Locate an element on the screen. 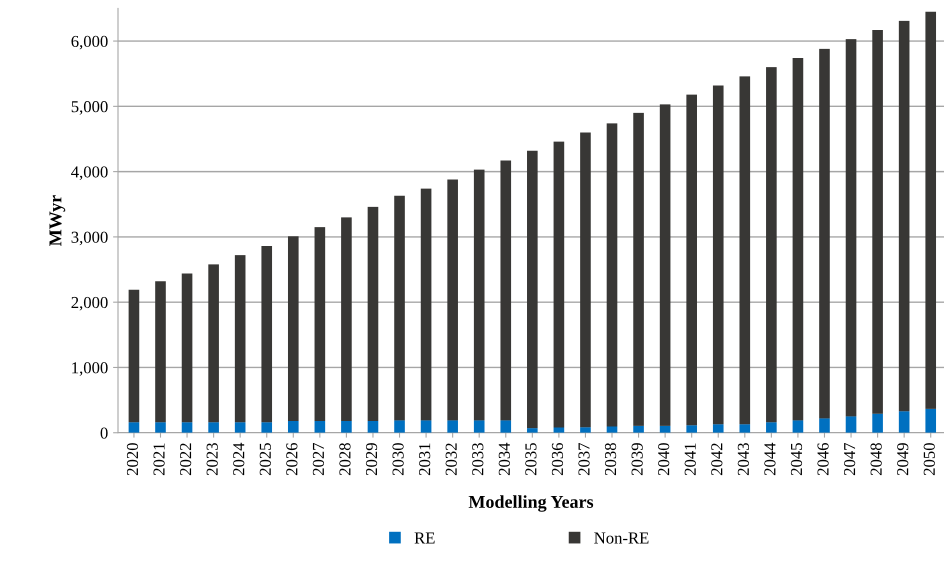 Image resolution: width=944 pixels, height=562 pixels. y-tick-label: 5,000 is located at coordinates (90, 108).